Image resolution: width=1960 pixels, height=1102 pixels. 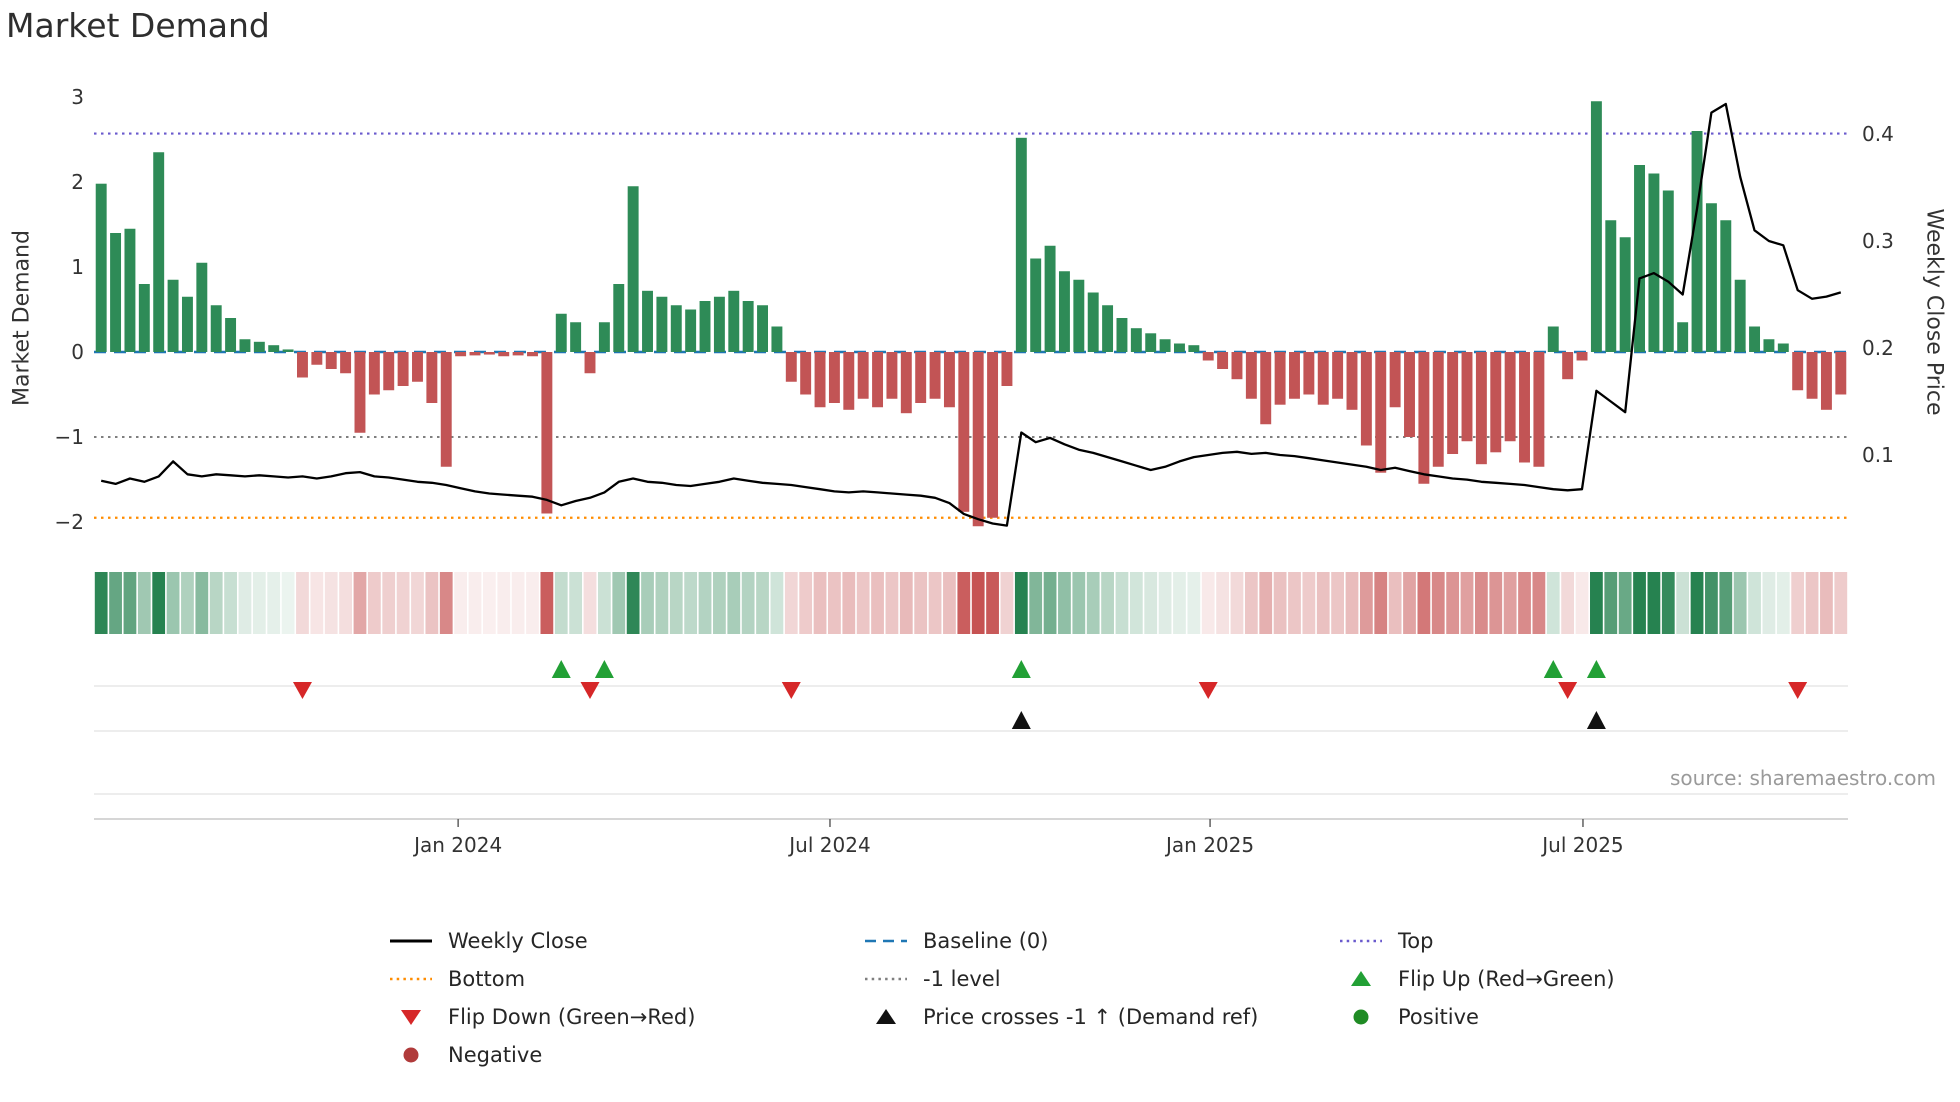 What do you see at coordinates (986, 941) in the screenshot?
I see `legend-label: Baseline (0)` at bounding box center [986, 941].